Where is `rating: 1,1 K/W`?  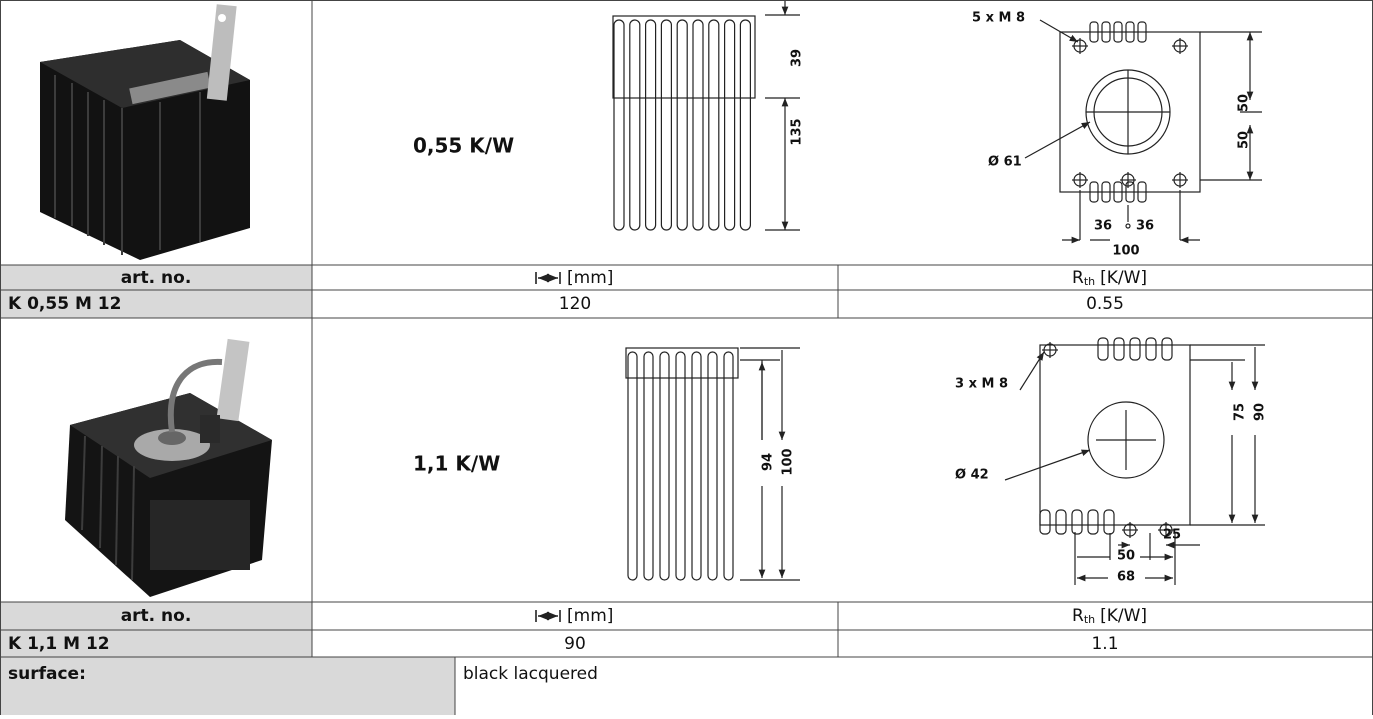 rating: 1,1 K/W is located at coordinates (456, 464).